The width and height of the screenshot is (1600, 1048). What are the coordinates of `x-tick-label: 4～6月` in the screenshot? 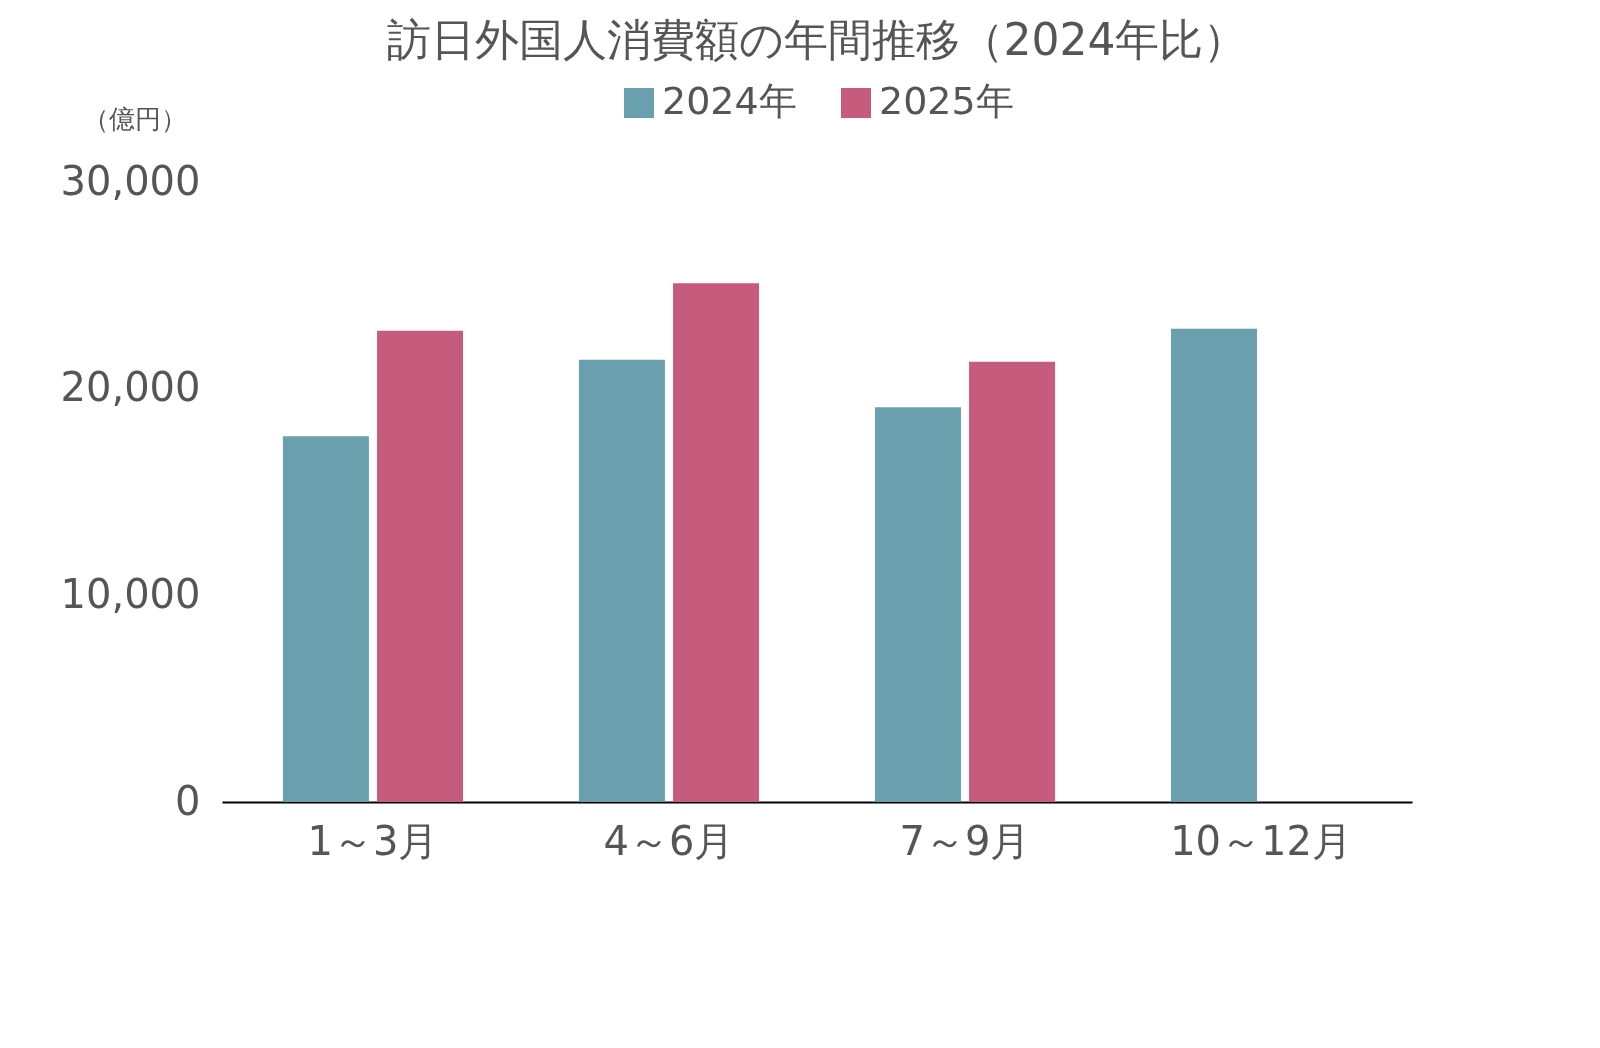 It's located at (669, 840).